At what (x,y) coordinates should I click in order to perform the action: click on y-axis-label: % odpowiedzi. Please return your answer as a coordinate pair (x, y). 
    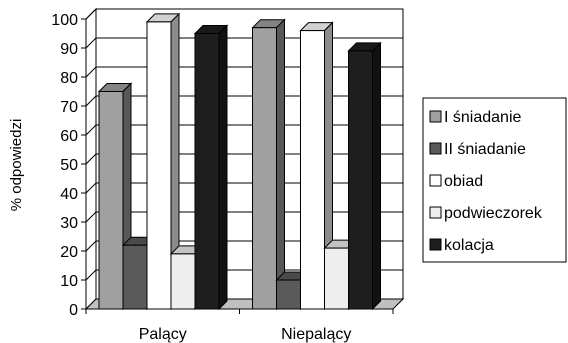
    Looking at the image, I should click on (16, 165).